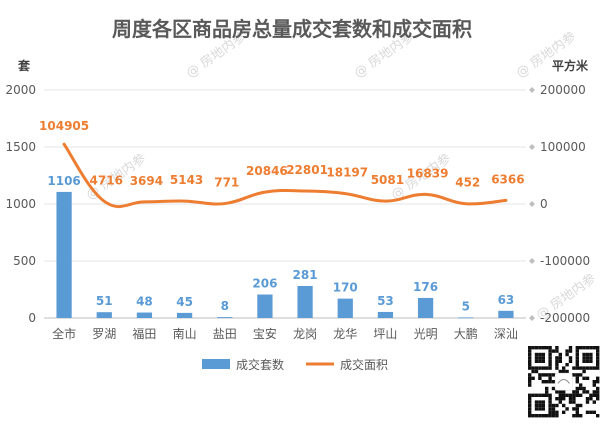  What do you see at coordinates (144, 315) in the screenshot?
I see `bar-福田` at bounding box center [144, 315].